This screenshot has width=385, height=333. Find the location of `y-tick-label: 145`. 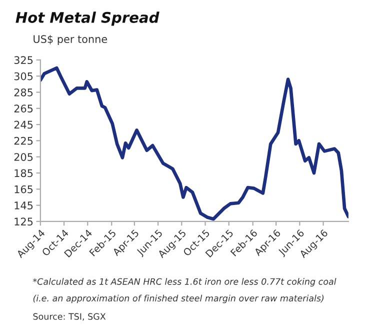

y-tick-label: 145 is located at coordinates (23, 206).